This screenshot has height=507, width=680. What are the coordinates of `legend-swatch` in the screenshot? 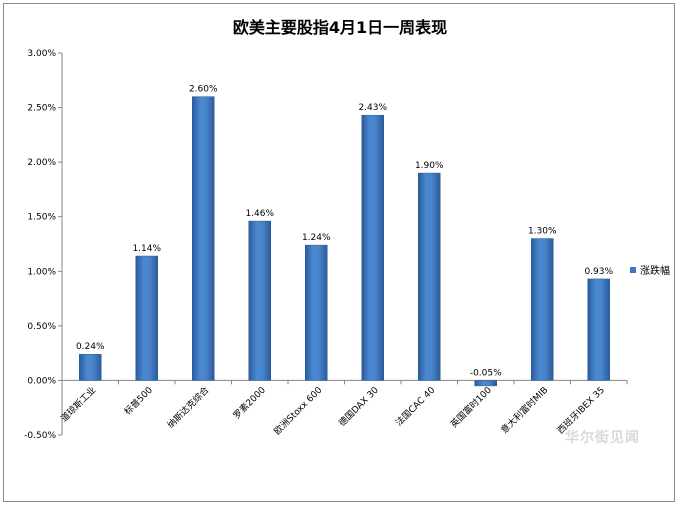 It's located at (633, 269).